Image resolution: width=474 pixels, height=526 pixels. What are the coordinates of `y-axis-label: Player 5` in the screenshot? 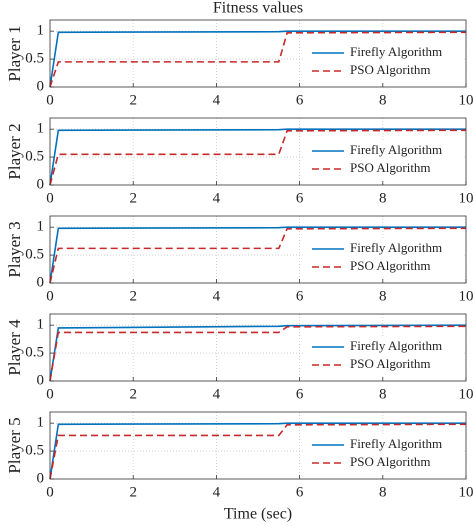 It's located at (14, 445).